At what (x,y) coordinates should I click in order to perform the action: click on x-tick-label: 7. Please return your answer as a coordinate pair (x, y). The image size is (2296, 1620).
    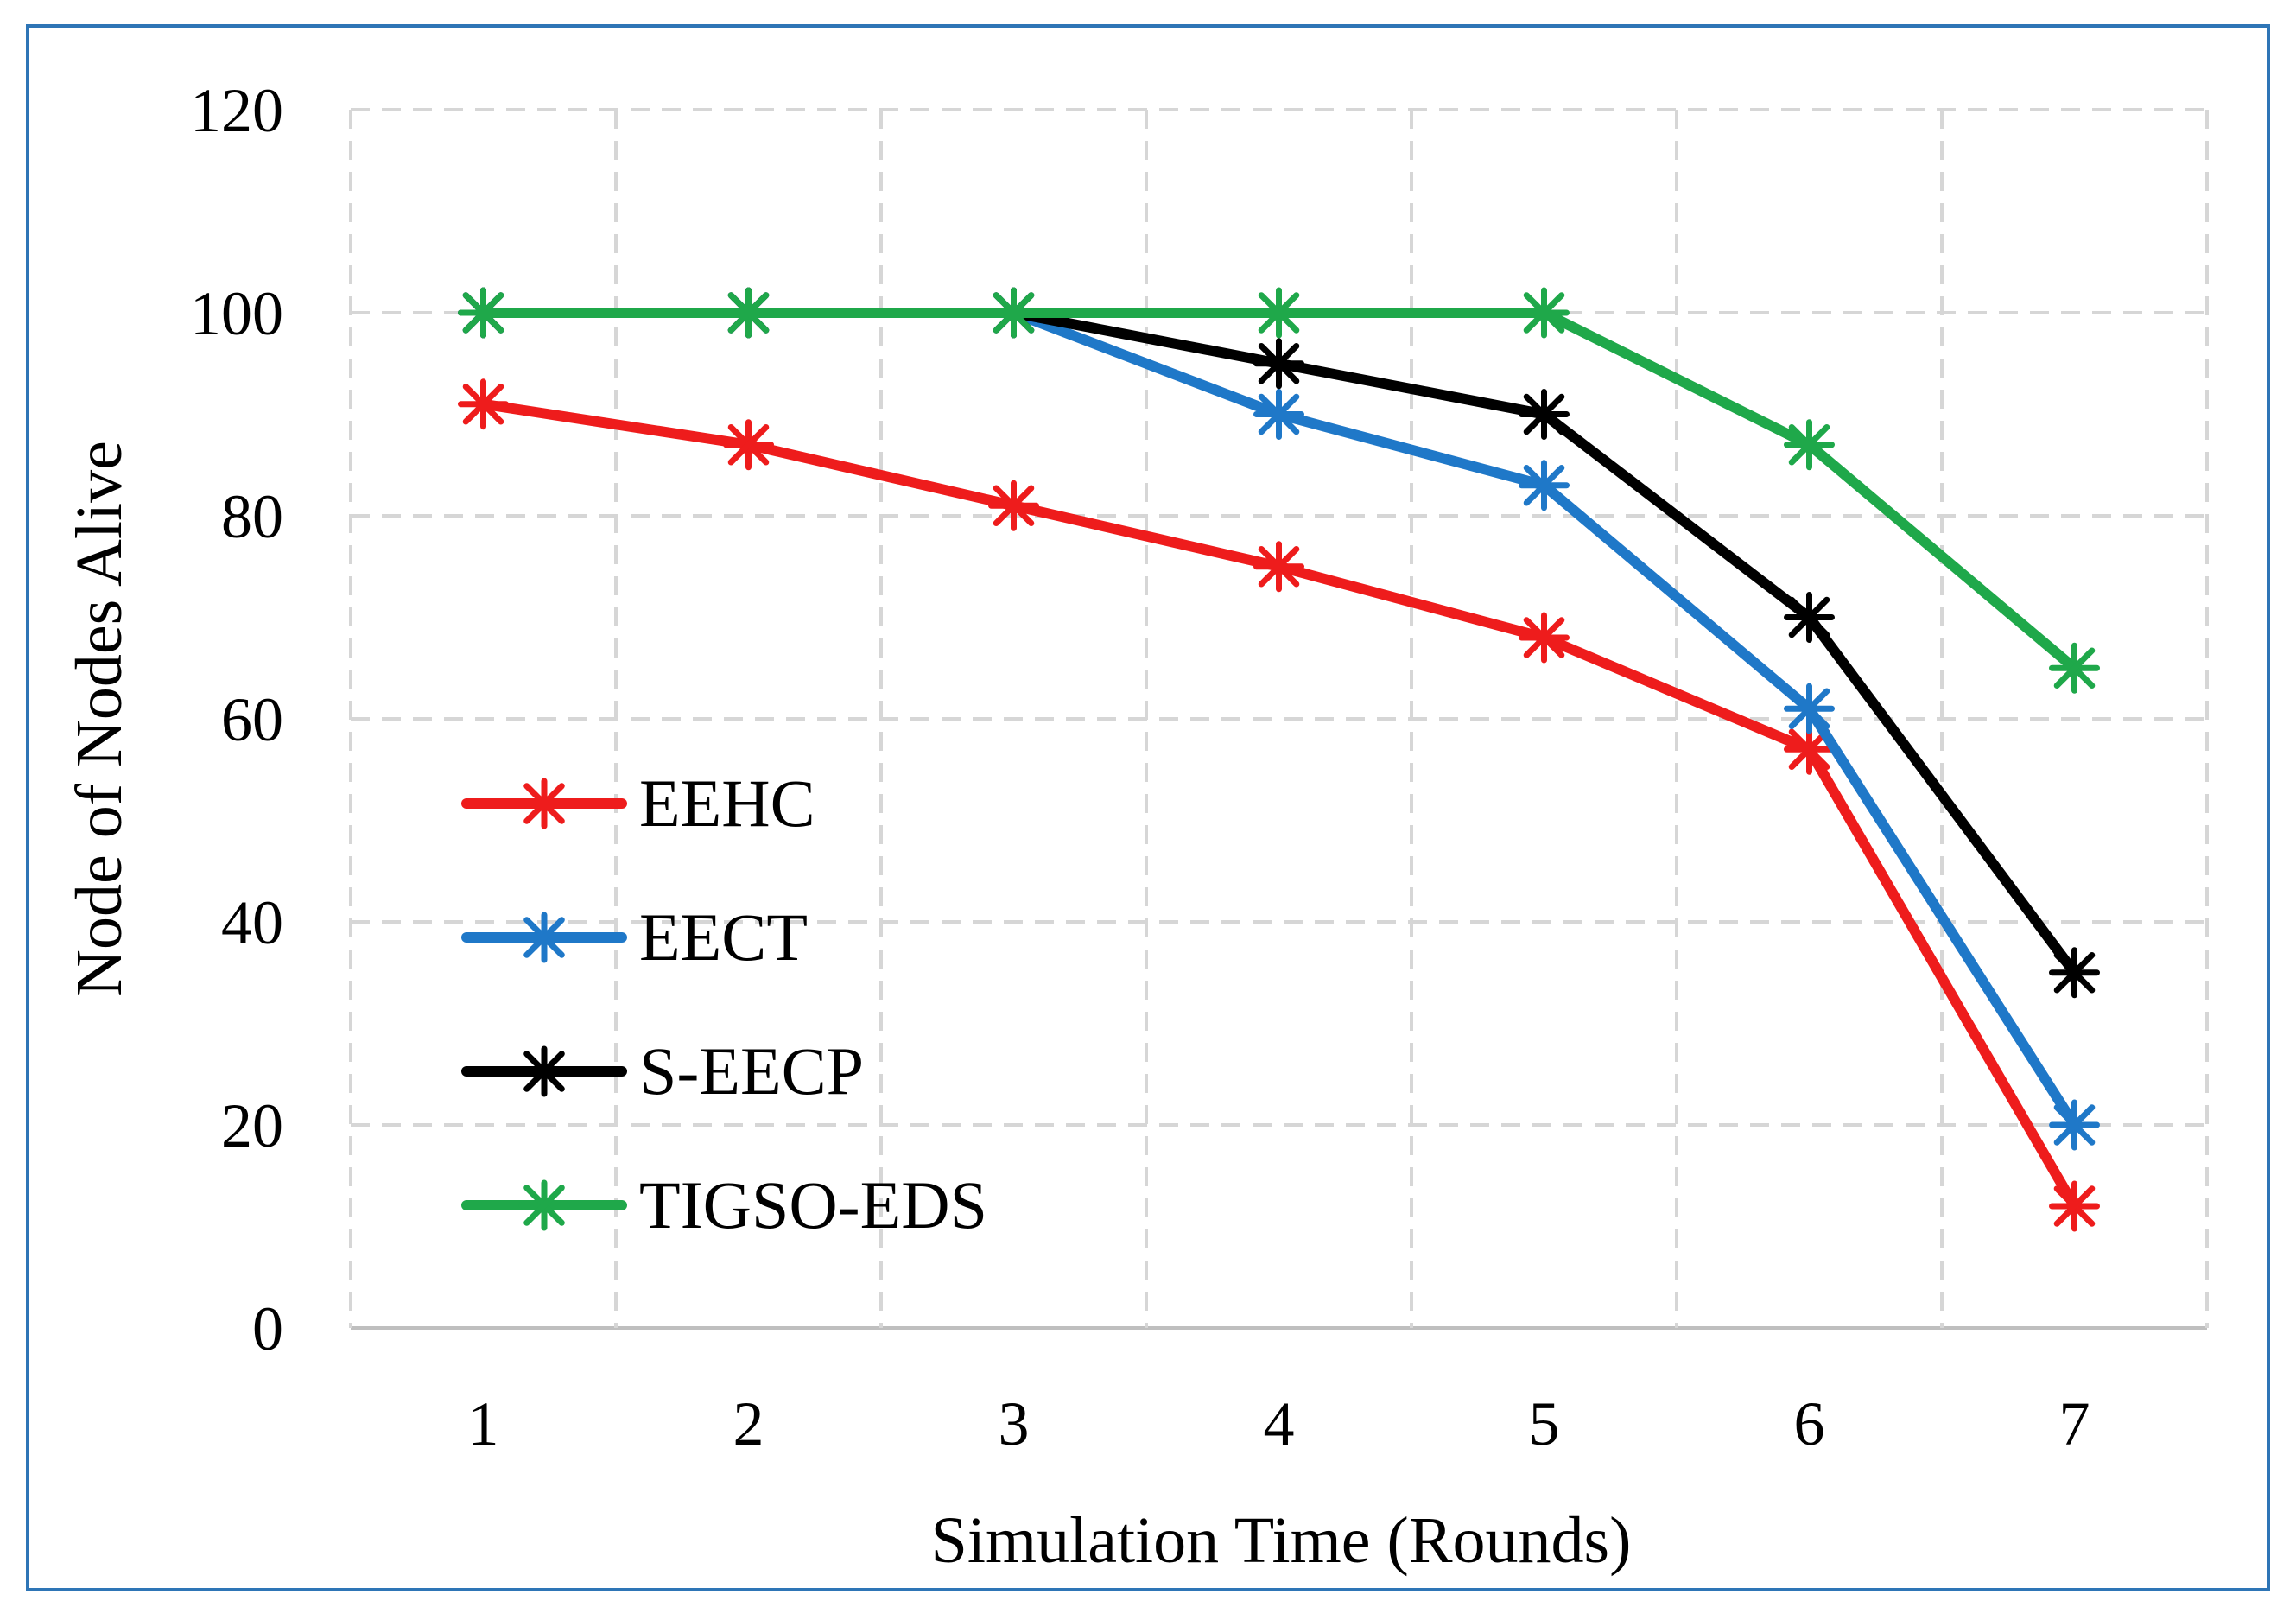
    Looking at the image, I should click on (2074, 1423).